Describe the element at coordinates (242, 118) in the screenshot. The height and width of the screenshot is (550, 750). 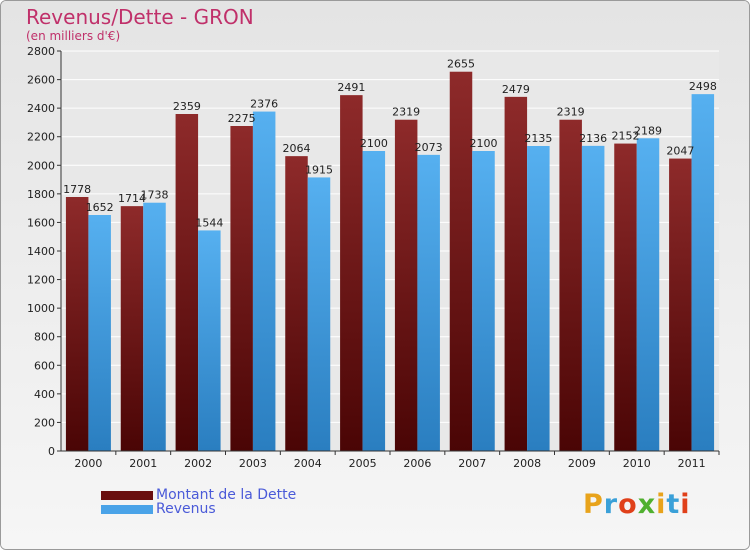
I see `data-label-debt: 2275` at that location.